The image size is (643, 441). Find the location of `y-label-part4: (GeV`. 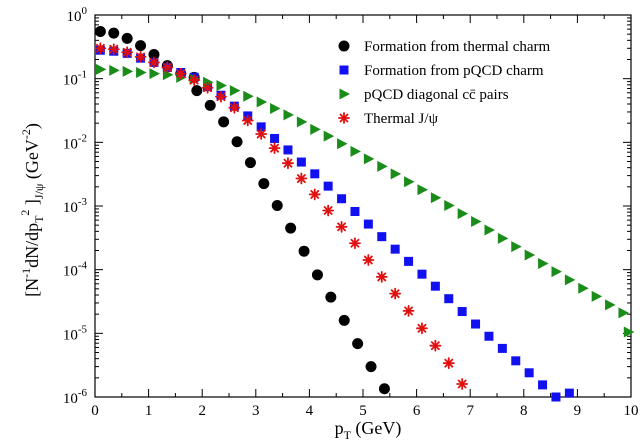

y-label-part4: (GeV is located at coordinates (32, 161).